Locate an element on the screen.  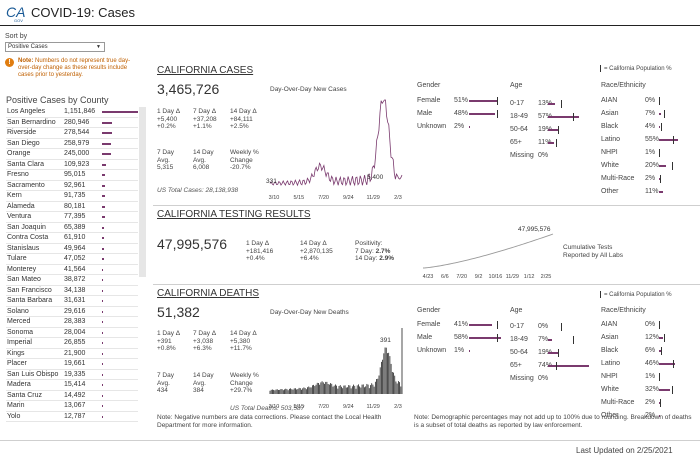
county-value: 258,979 is located at coordinates (77, 143).